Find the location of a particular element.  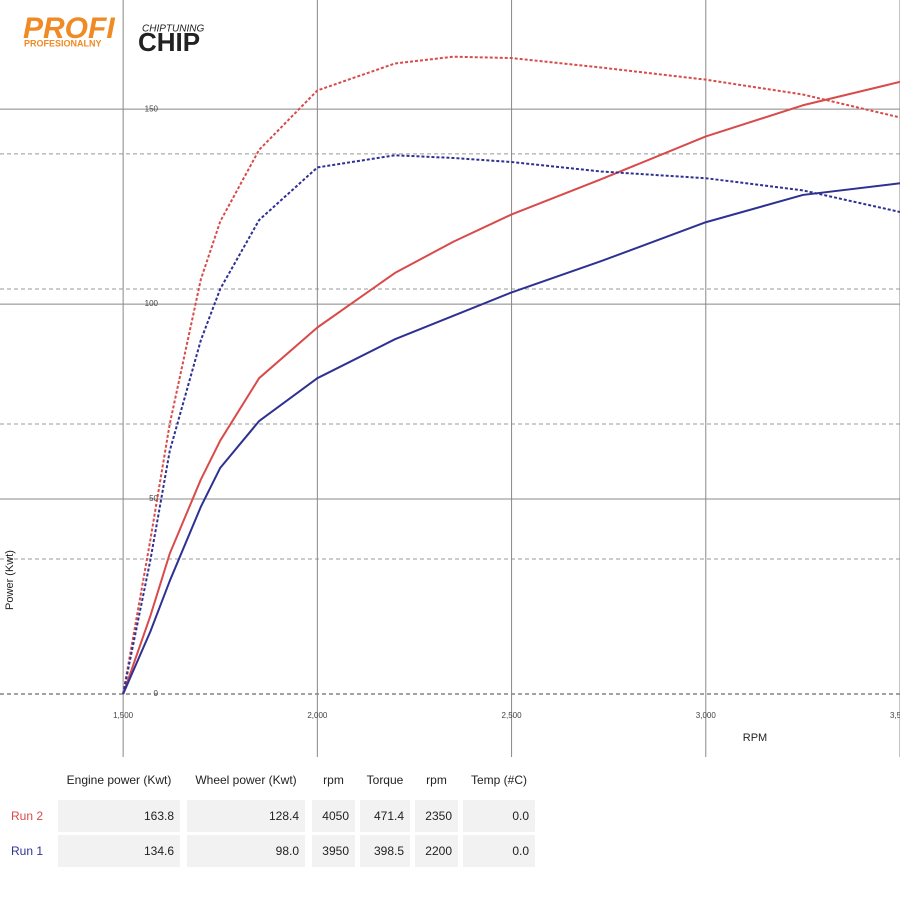

row-label: Run 1 is located at coordinates (27, 851).